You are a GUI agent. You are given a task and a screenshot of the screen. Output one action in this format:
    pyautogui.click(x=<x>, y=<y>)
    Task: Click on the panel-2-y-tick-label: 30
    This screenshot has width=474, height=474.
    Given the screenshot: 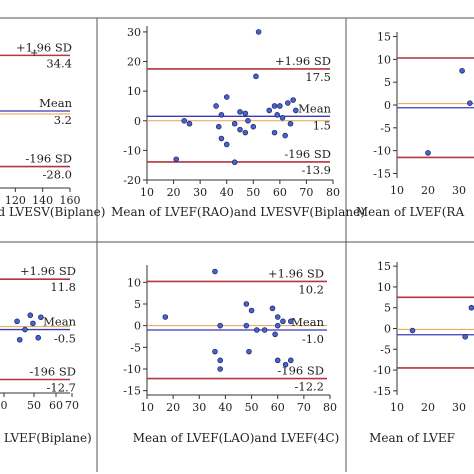 What is the action you would take?
    pyautogui.click(x=134, y=32)
    